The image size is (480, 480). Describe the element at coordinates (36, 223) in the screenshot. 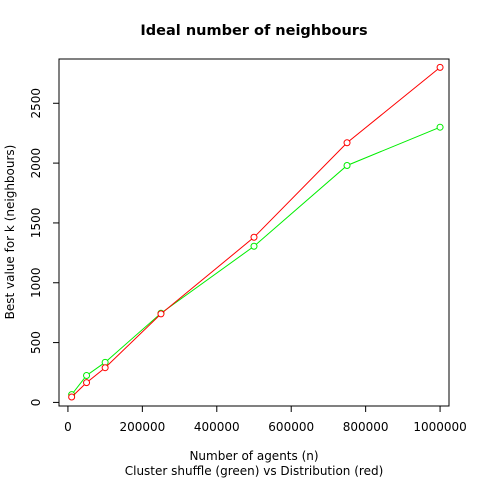

I see `y-tick-label: 1500` at that location.